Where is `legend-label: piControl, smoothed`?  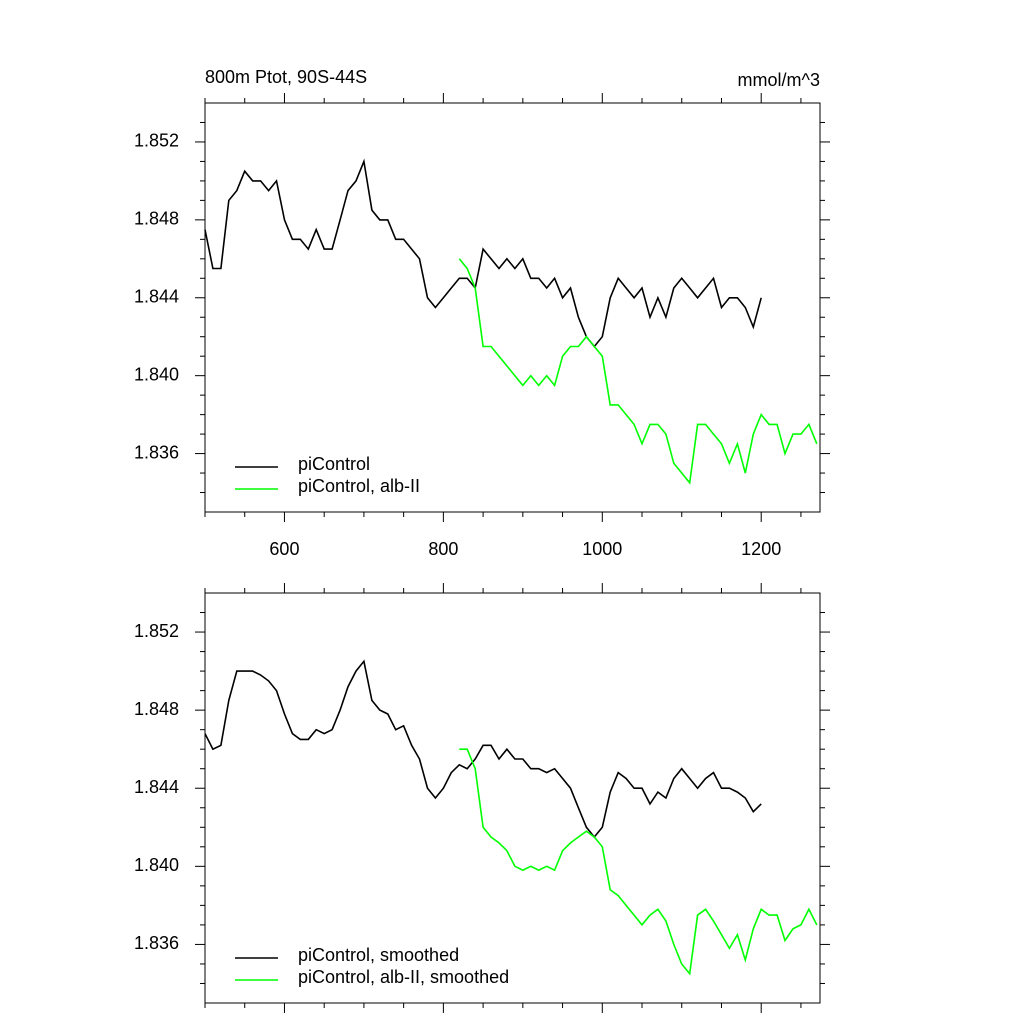
legend-label: piControl, smoothed is located at coordinates (378, 955).